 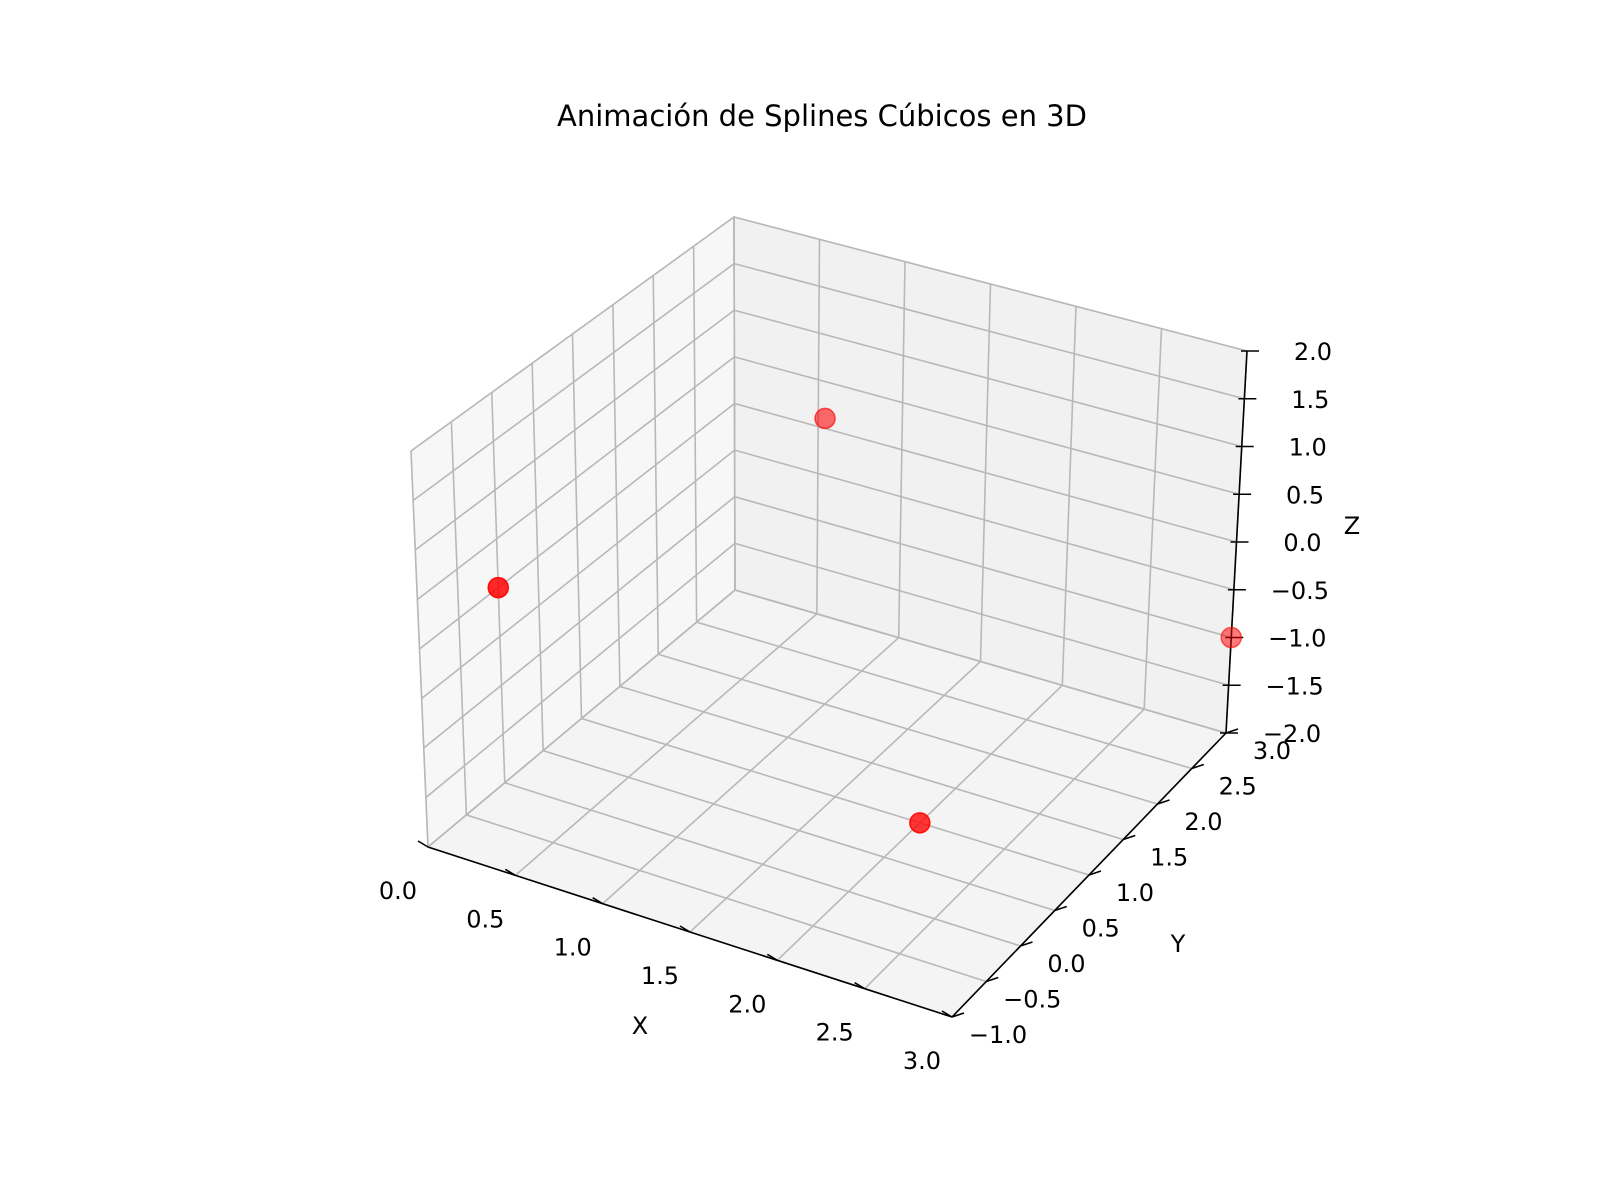 I want to click on y-tick-label: 1.0, so click(x=1135, y=893).